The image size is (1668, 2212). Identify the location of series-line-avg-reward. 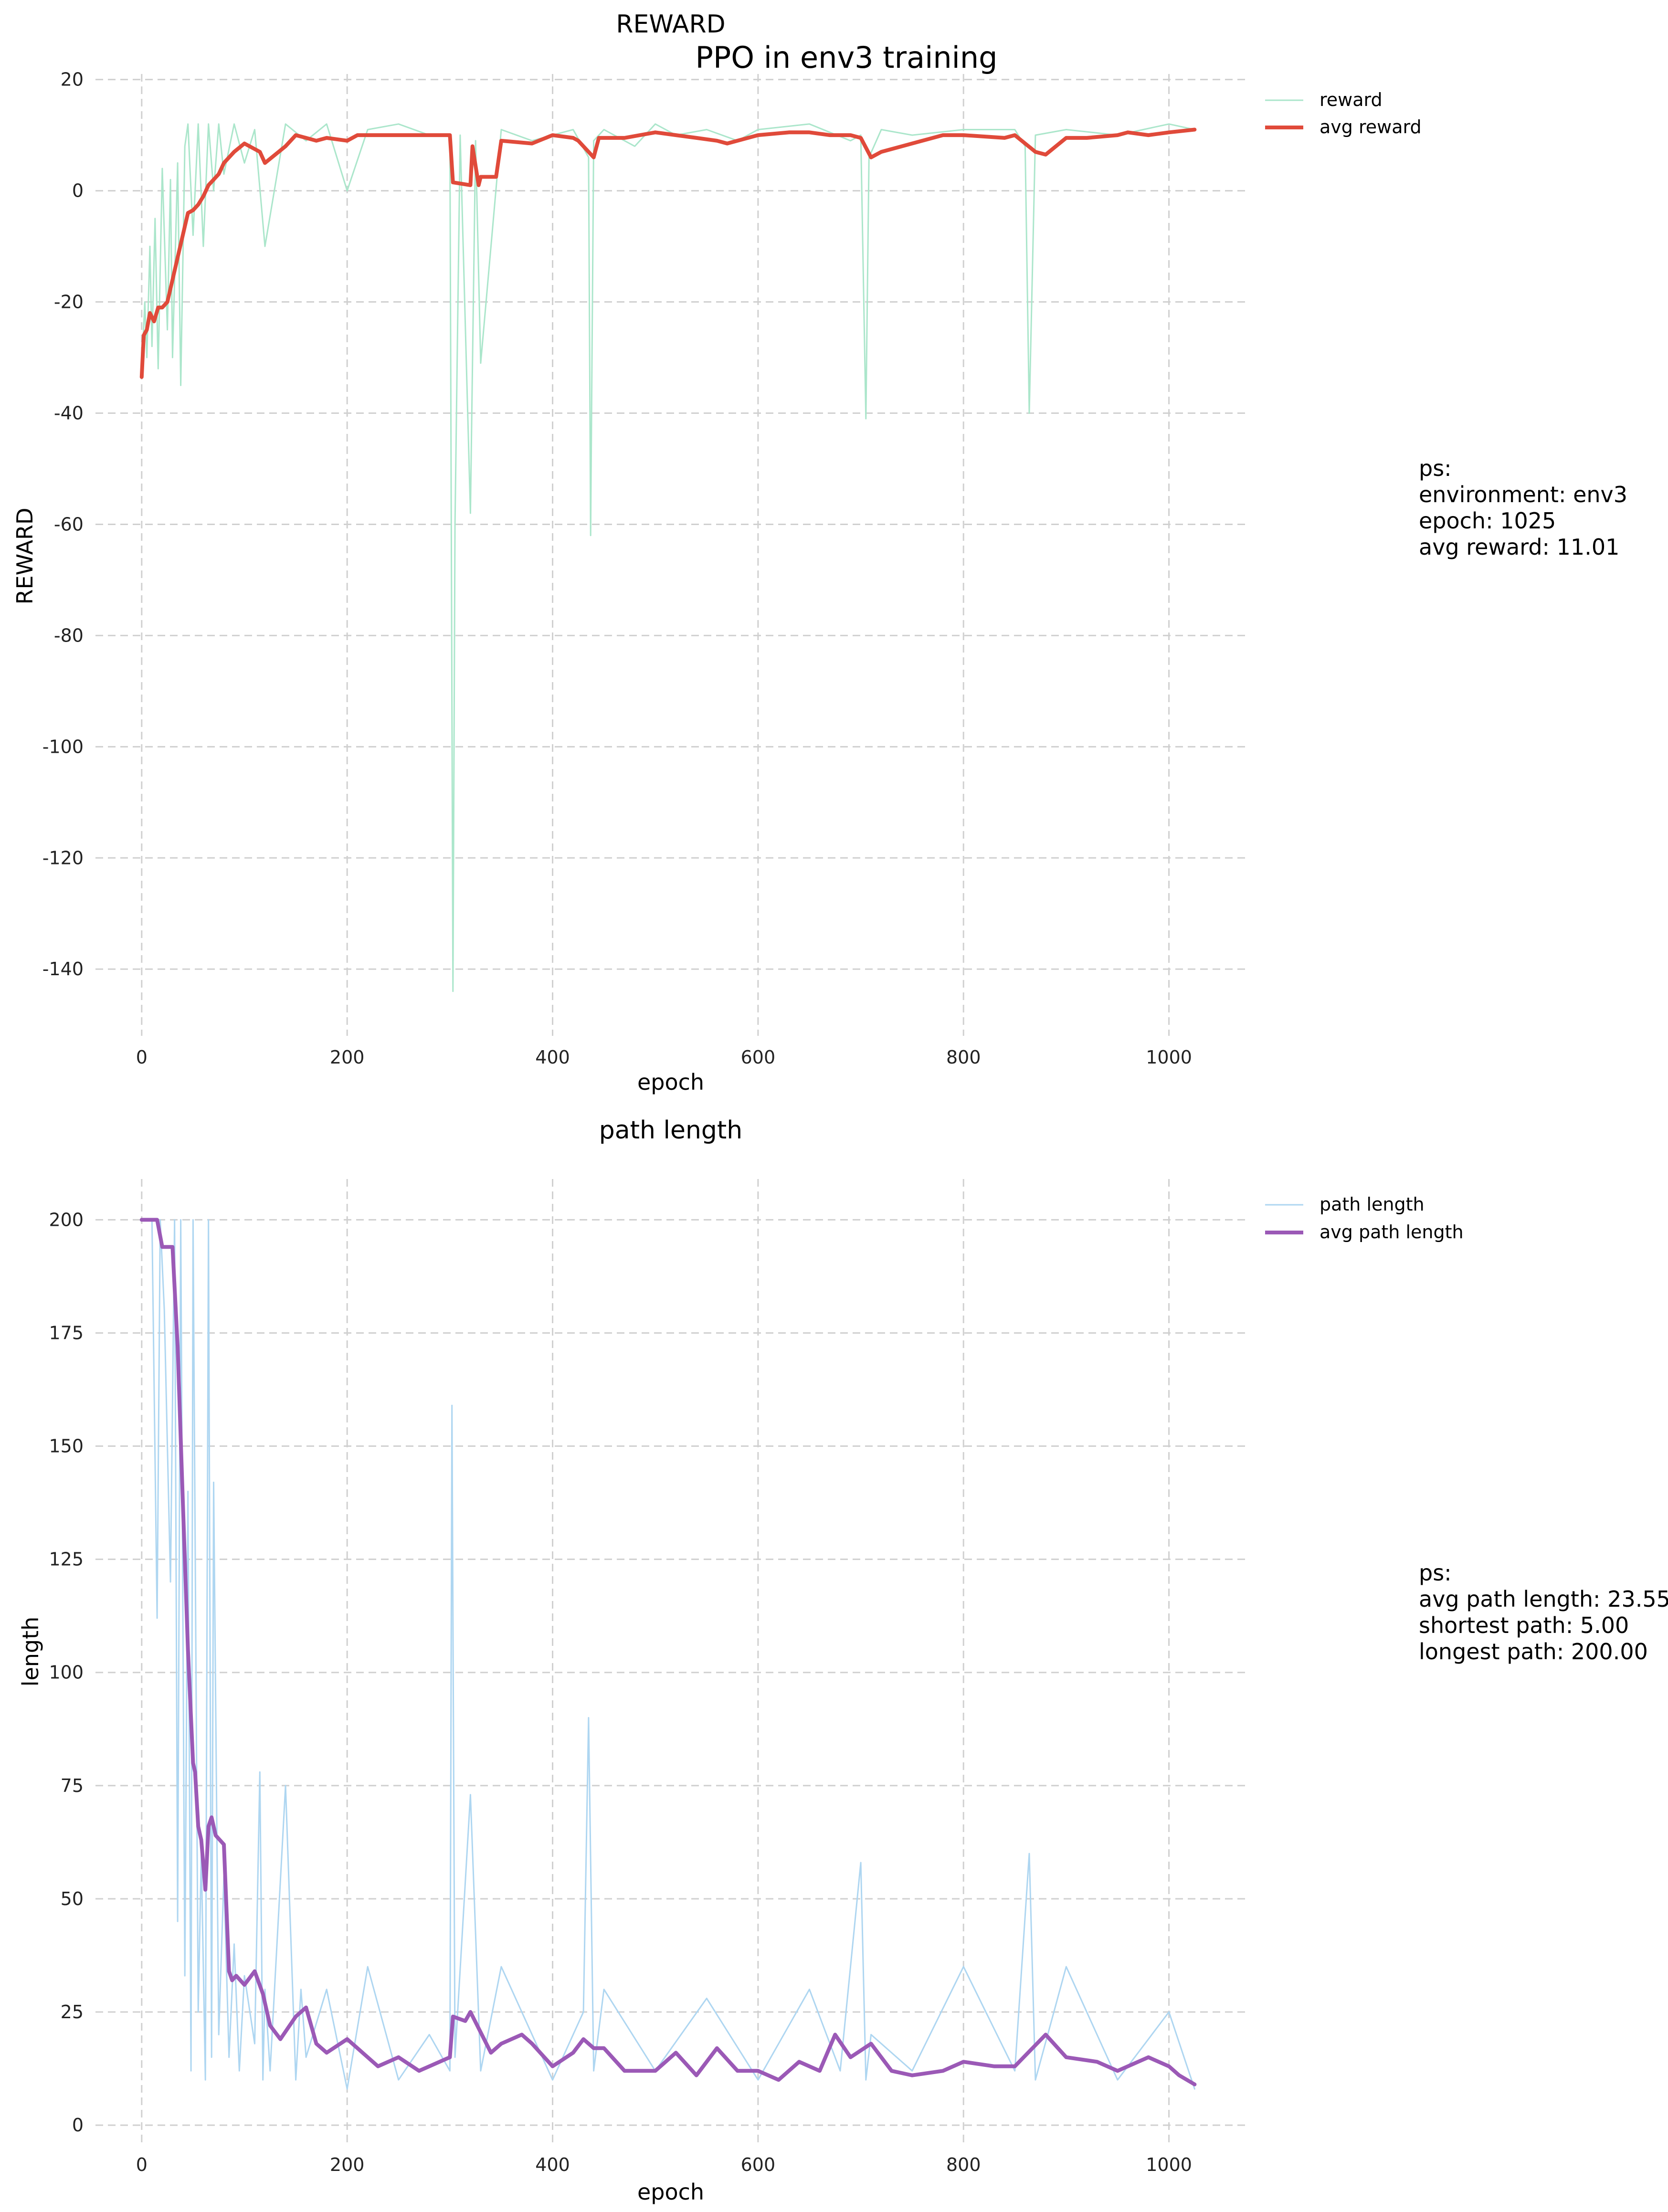
(668, 253).